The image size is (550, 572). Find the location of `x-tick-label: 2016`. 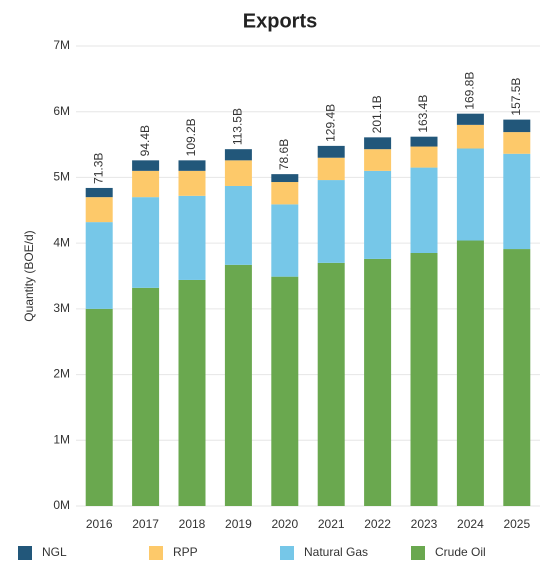

x-tick-label: 2016 is located at coordinates (99, 524).